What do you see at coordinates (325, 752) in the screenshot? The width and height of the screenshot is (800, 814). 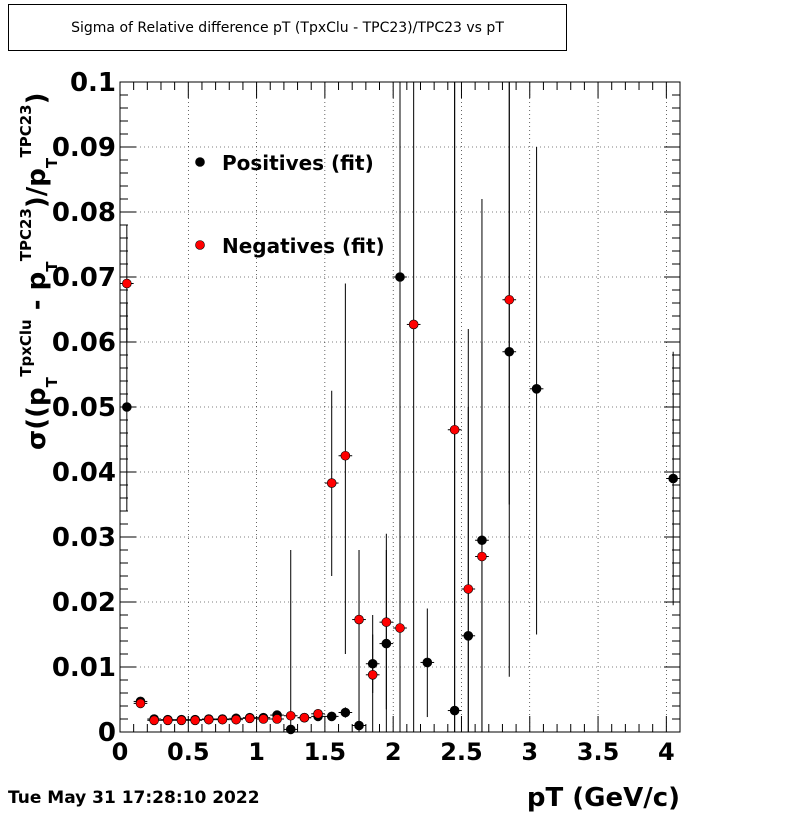 I see `x-tick-label: 1.5` at bounding box center [325, 752].